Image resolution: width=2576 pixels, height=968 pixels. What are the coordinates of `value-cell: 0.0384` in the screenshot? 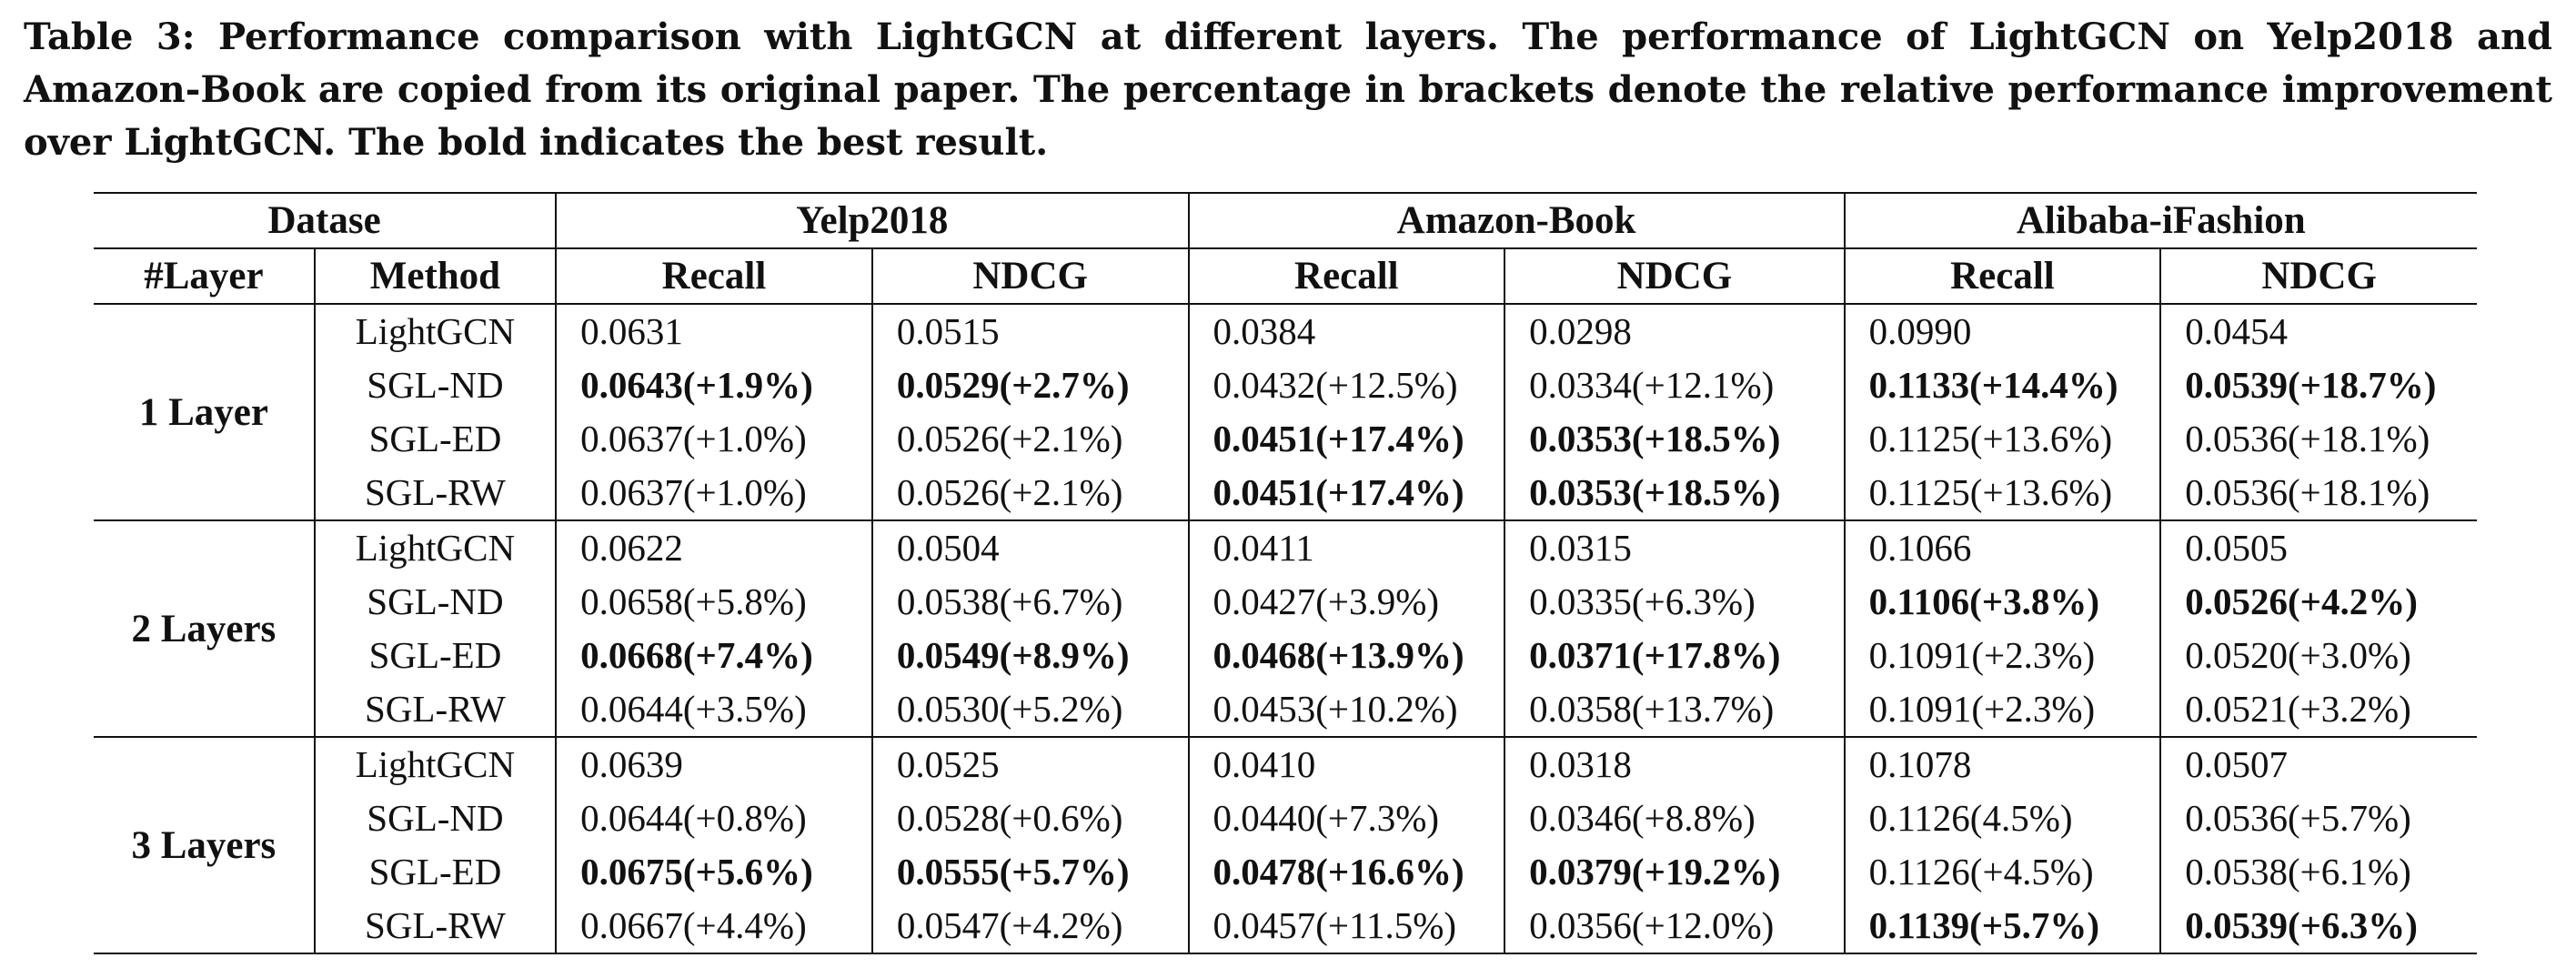 It's located at (1347, 331).